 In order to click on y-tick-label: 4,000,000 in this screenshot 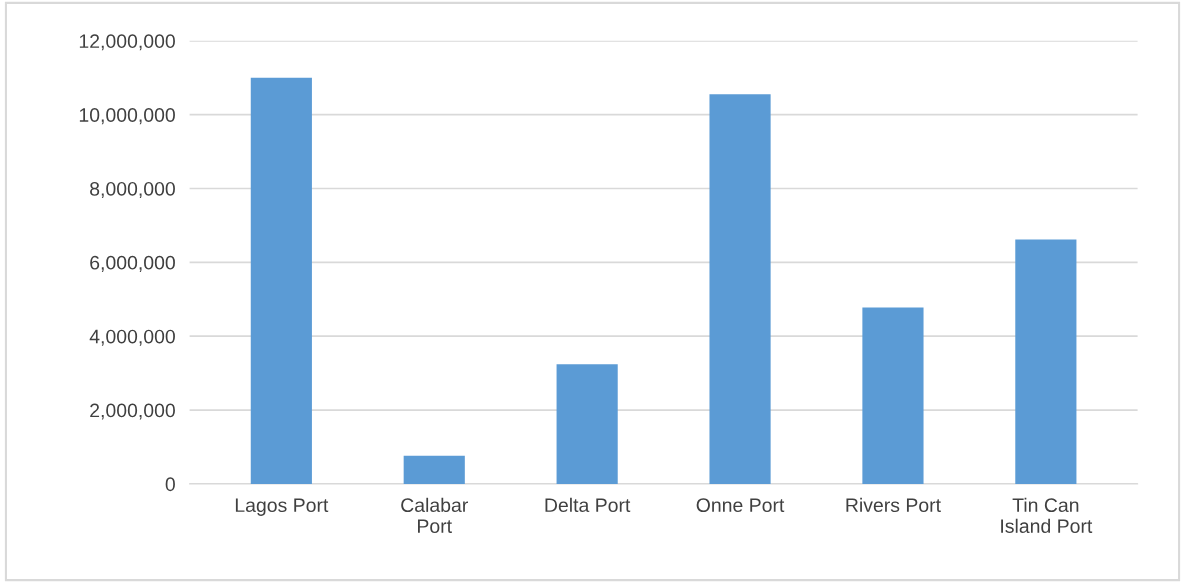, I will do `click(132, 337)`.